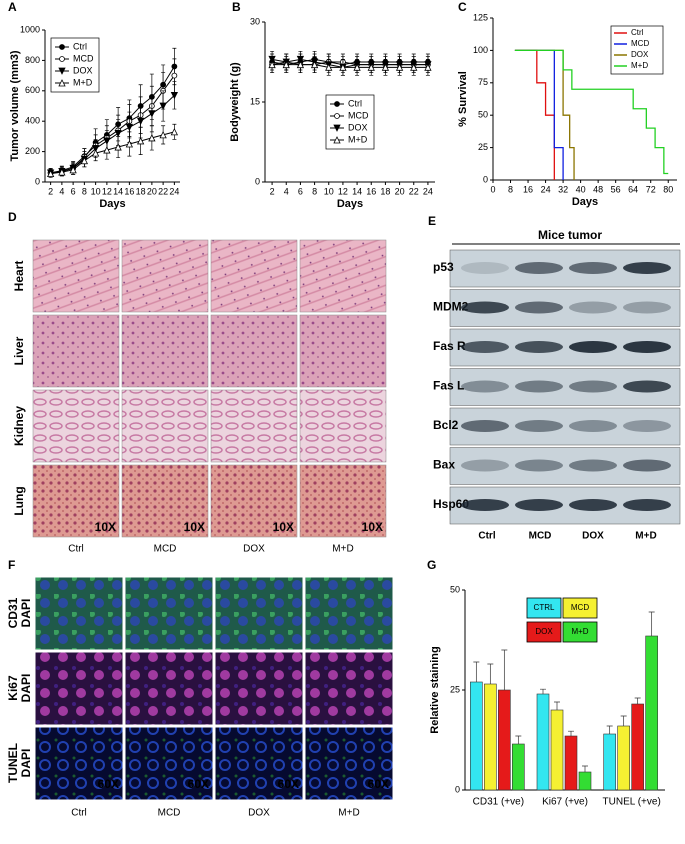 Image resolution: width=685 pixels, height=844 pixels. What do you see at coordinates (107, 191) in the screenshot?
I see `x-tick-label: 12` at bounding box center [107, 191].